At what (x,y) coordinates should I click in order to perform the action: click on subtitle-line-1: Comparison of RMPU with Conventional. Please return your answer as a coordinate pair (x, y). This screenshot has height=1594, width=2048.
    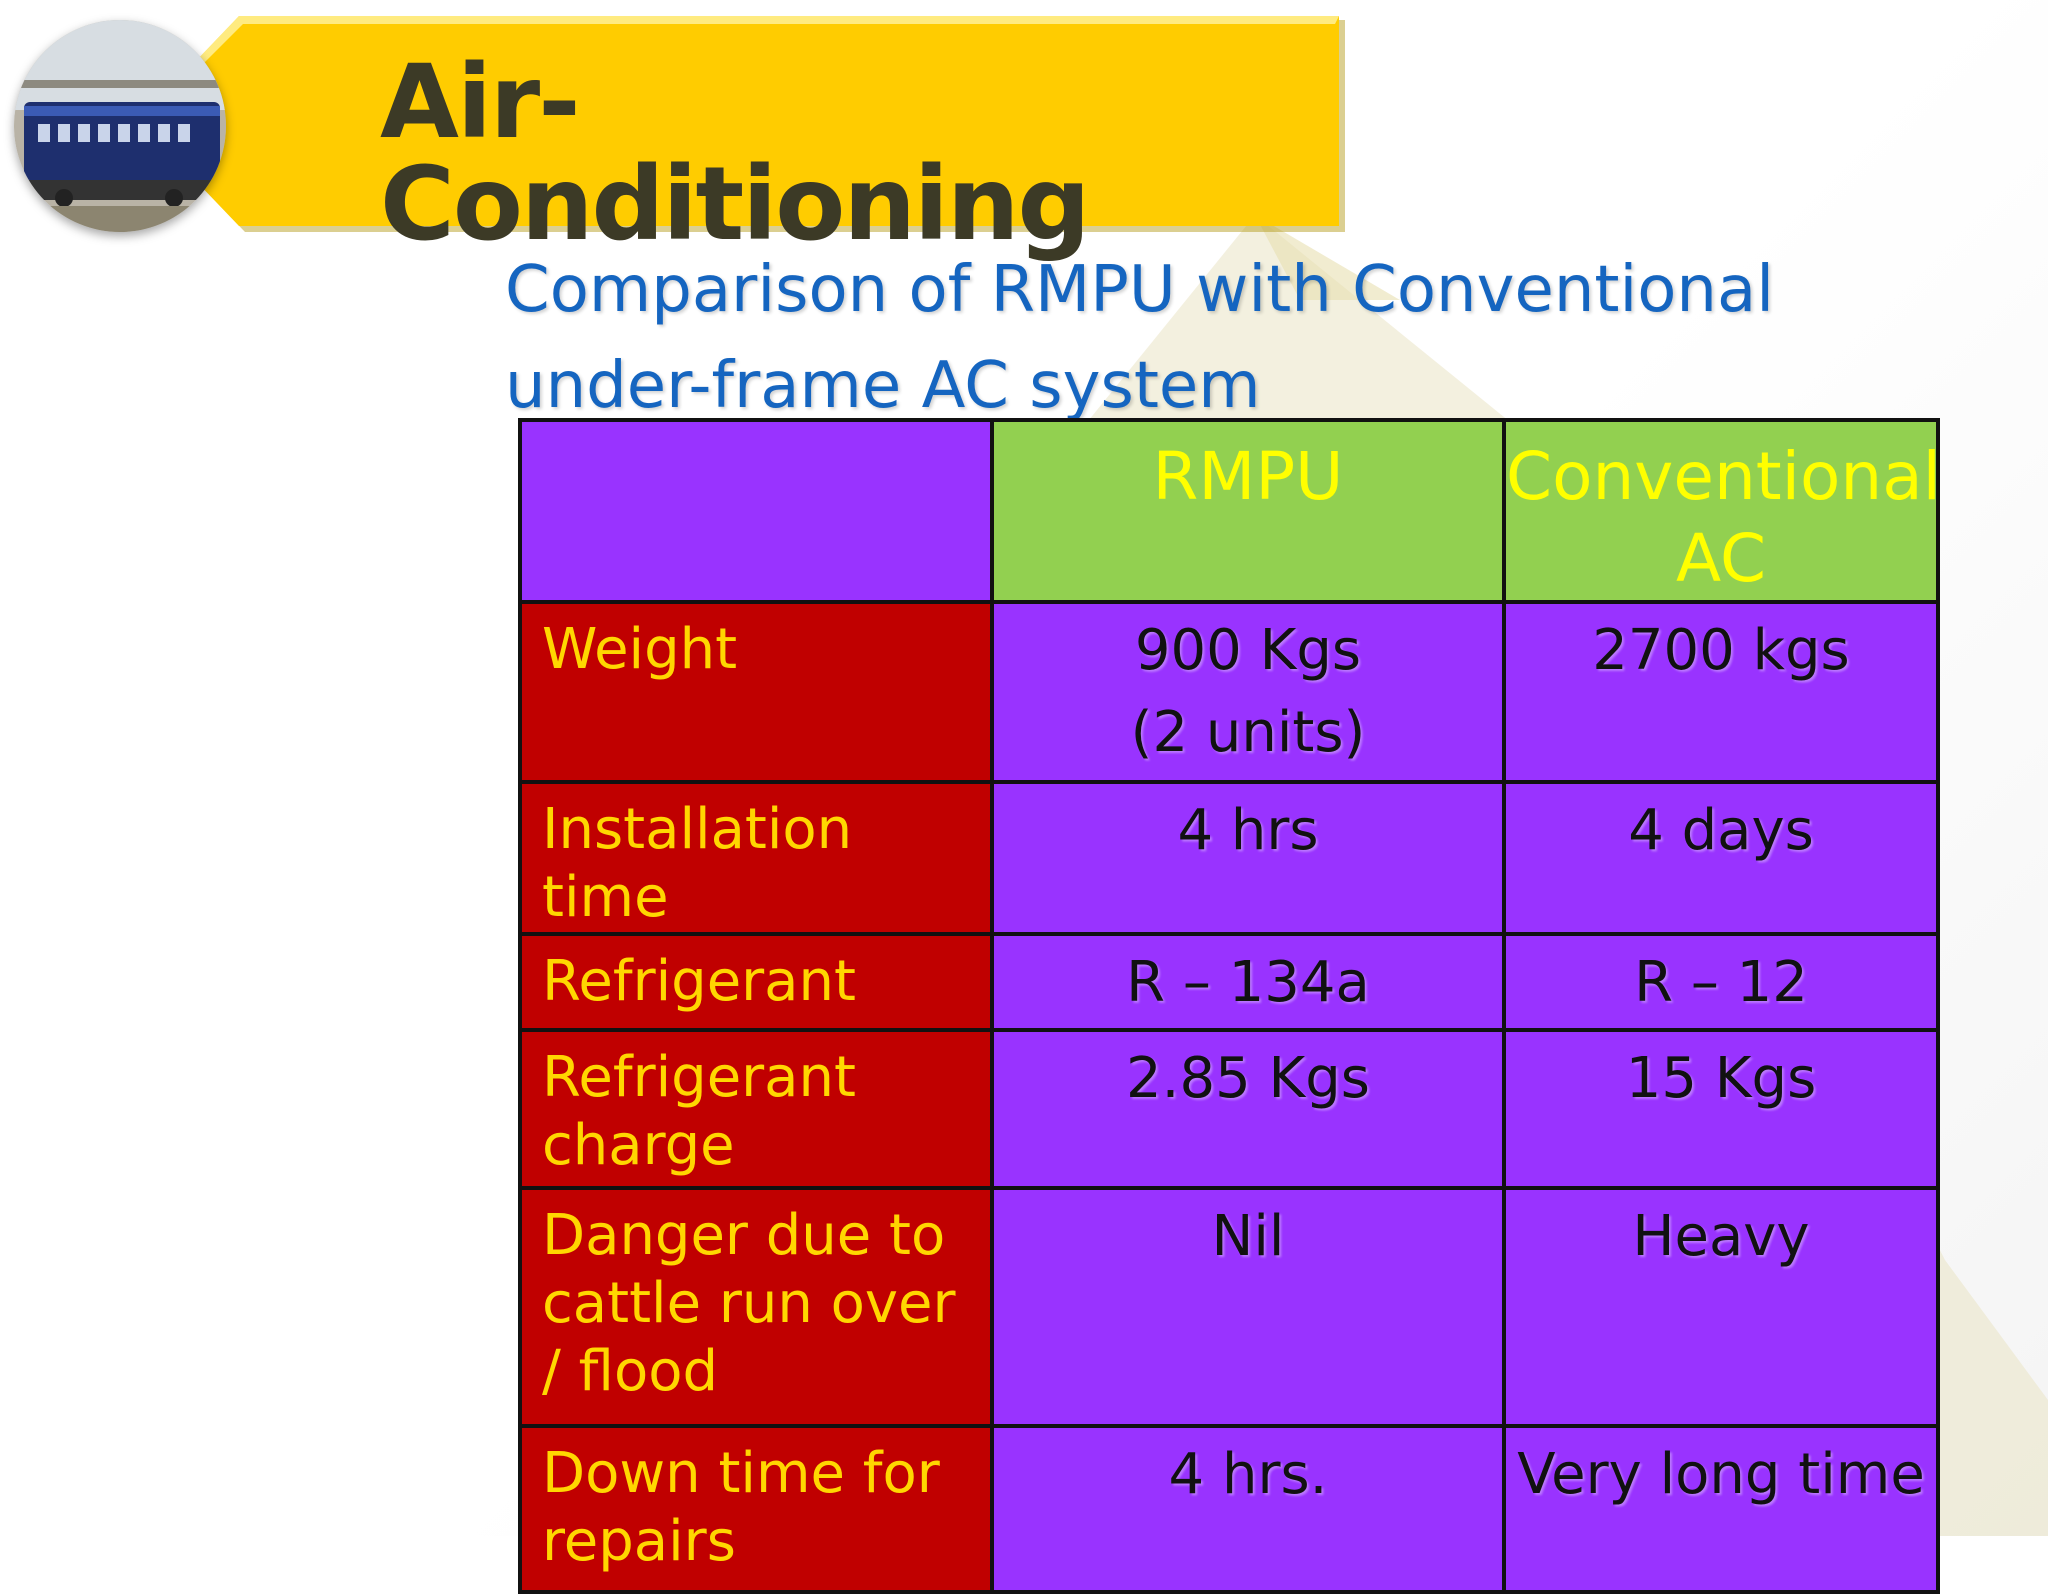
    Looking at the image, I should click on (1139, 290).